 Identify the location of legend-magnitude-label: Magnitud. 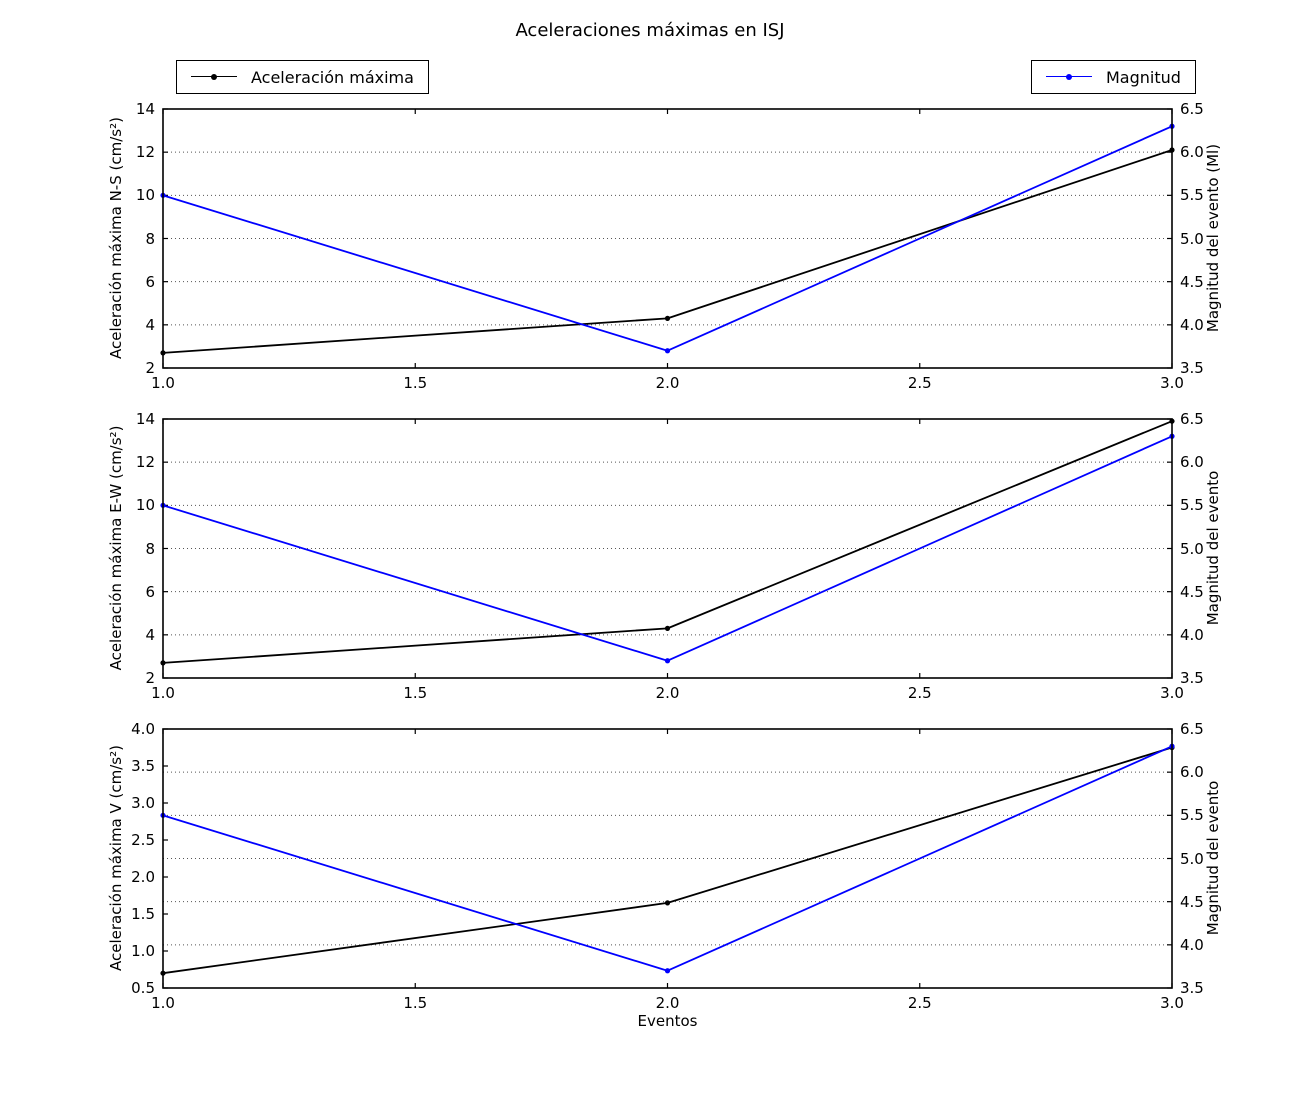
(1143, 77).